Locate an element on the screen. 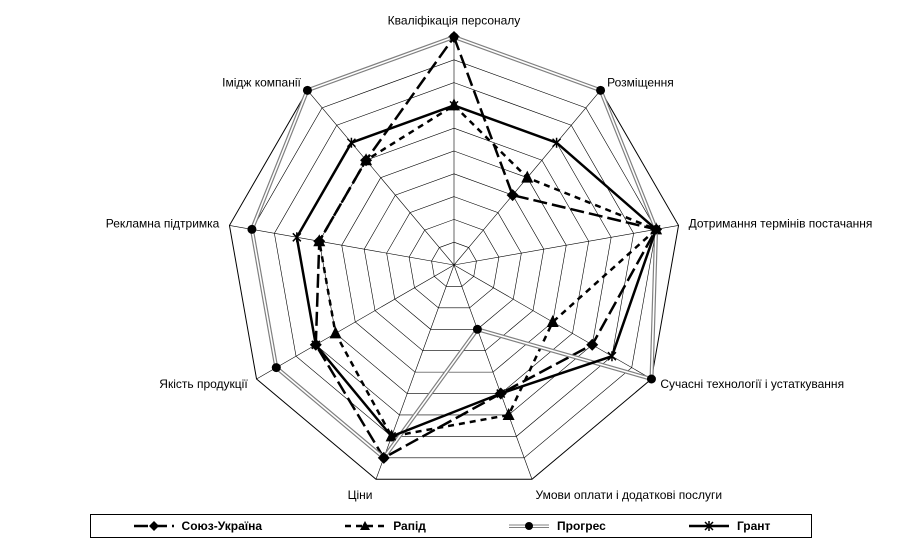 This screenshot has height=547, width=904. axis-label-rozmishchennia: Розміщення is located at coordinates (640, 82).